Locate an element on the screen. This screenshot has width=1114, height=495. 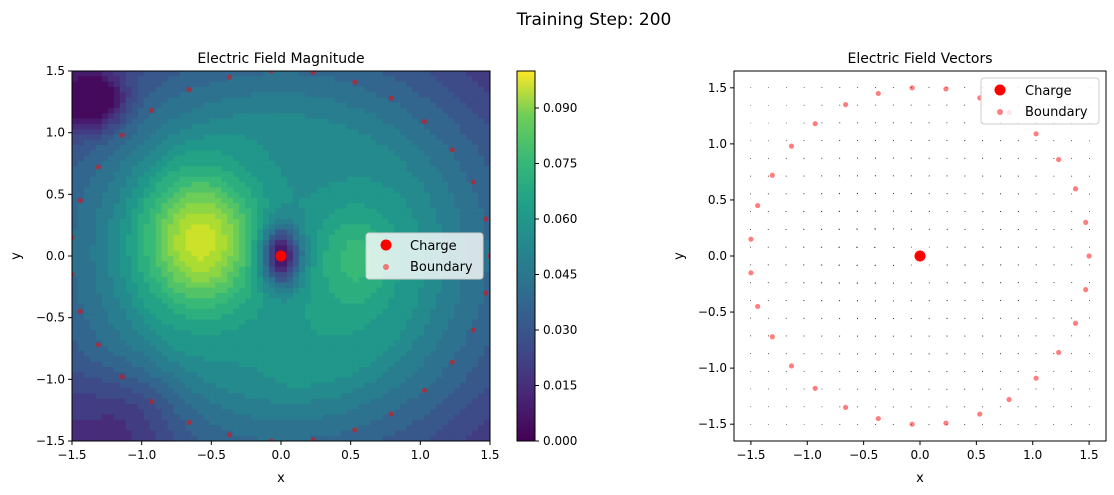
boundary-point is located at coordinates (229, 435).